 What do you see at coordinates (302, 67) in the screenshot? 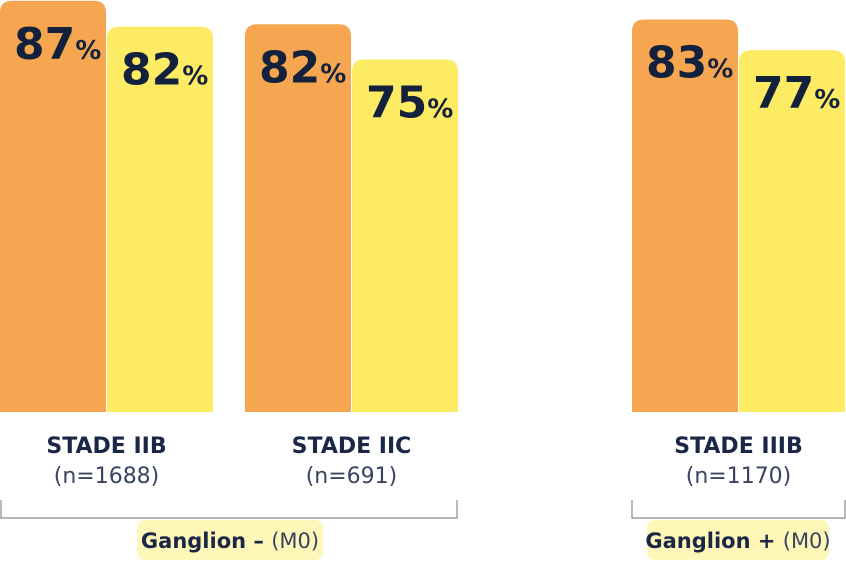
I see `bar-1-series-0-value-label: 82%` at bounding box center [302, 67].